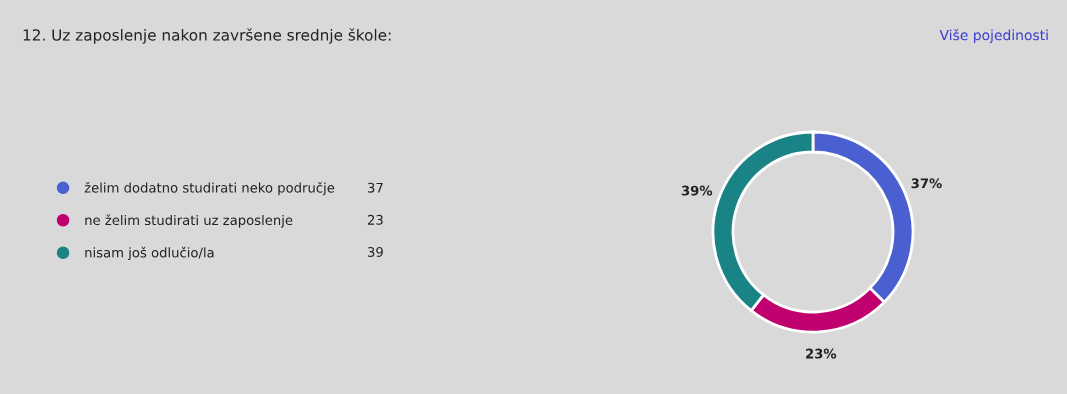 This screenshot has height=394, width=1067. I want to click on chart-title: 12. Uz zaposlenje nakon završene srednje škole:, so click(207, 36).